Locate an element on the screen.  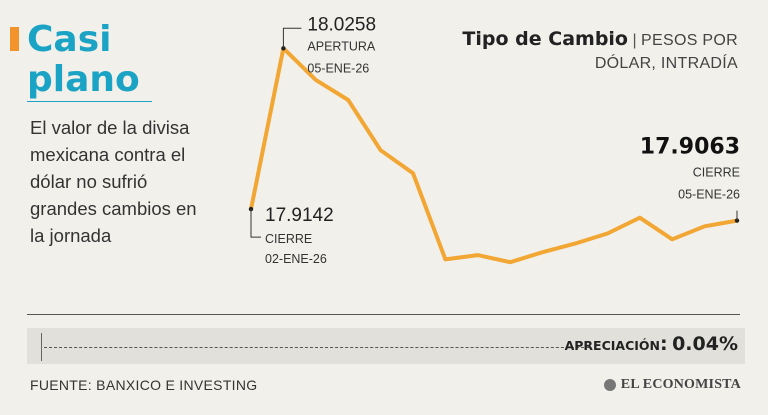
headline-underline is located at coordinates (89, 101).